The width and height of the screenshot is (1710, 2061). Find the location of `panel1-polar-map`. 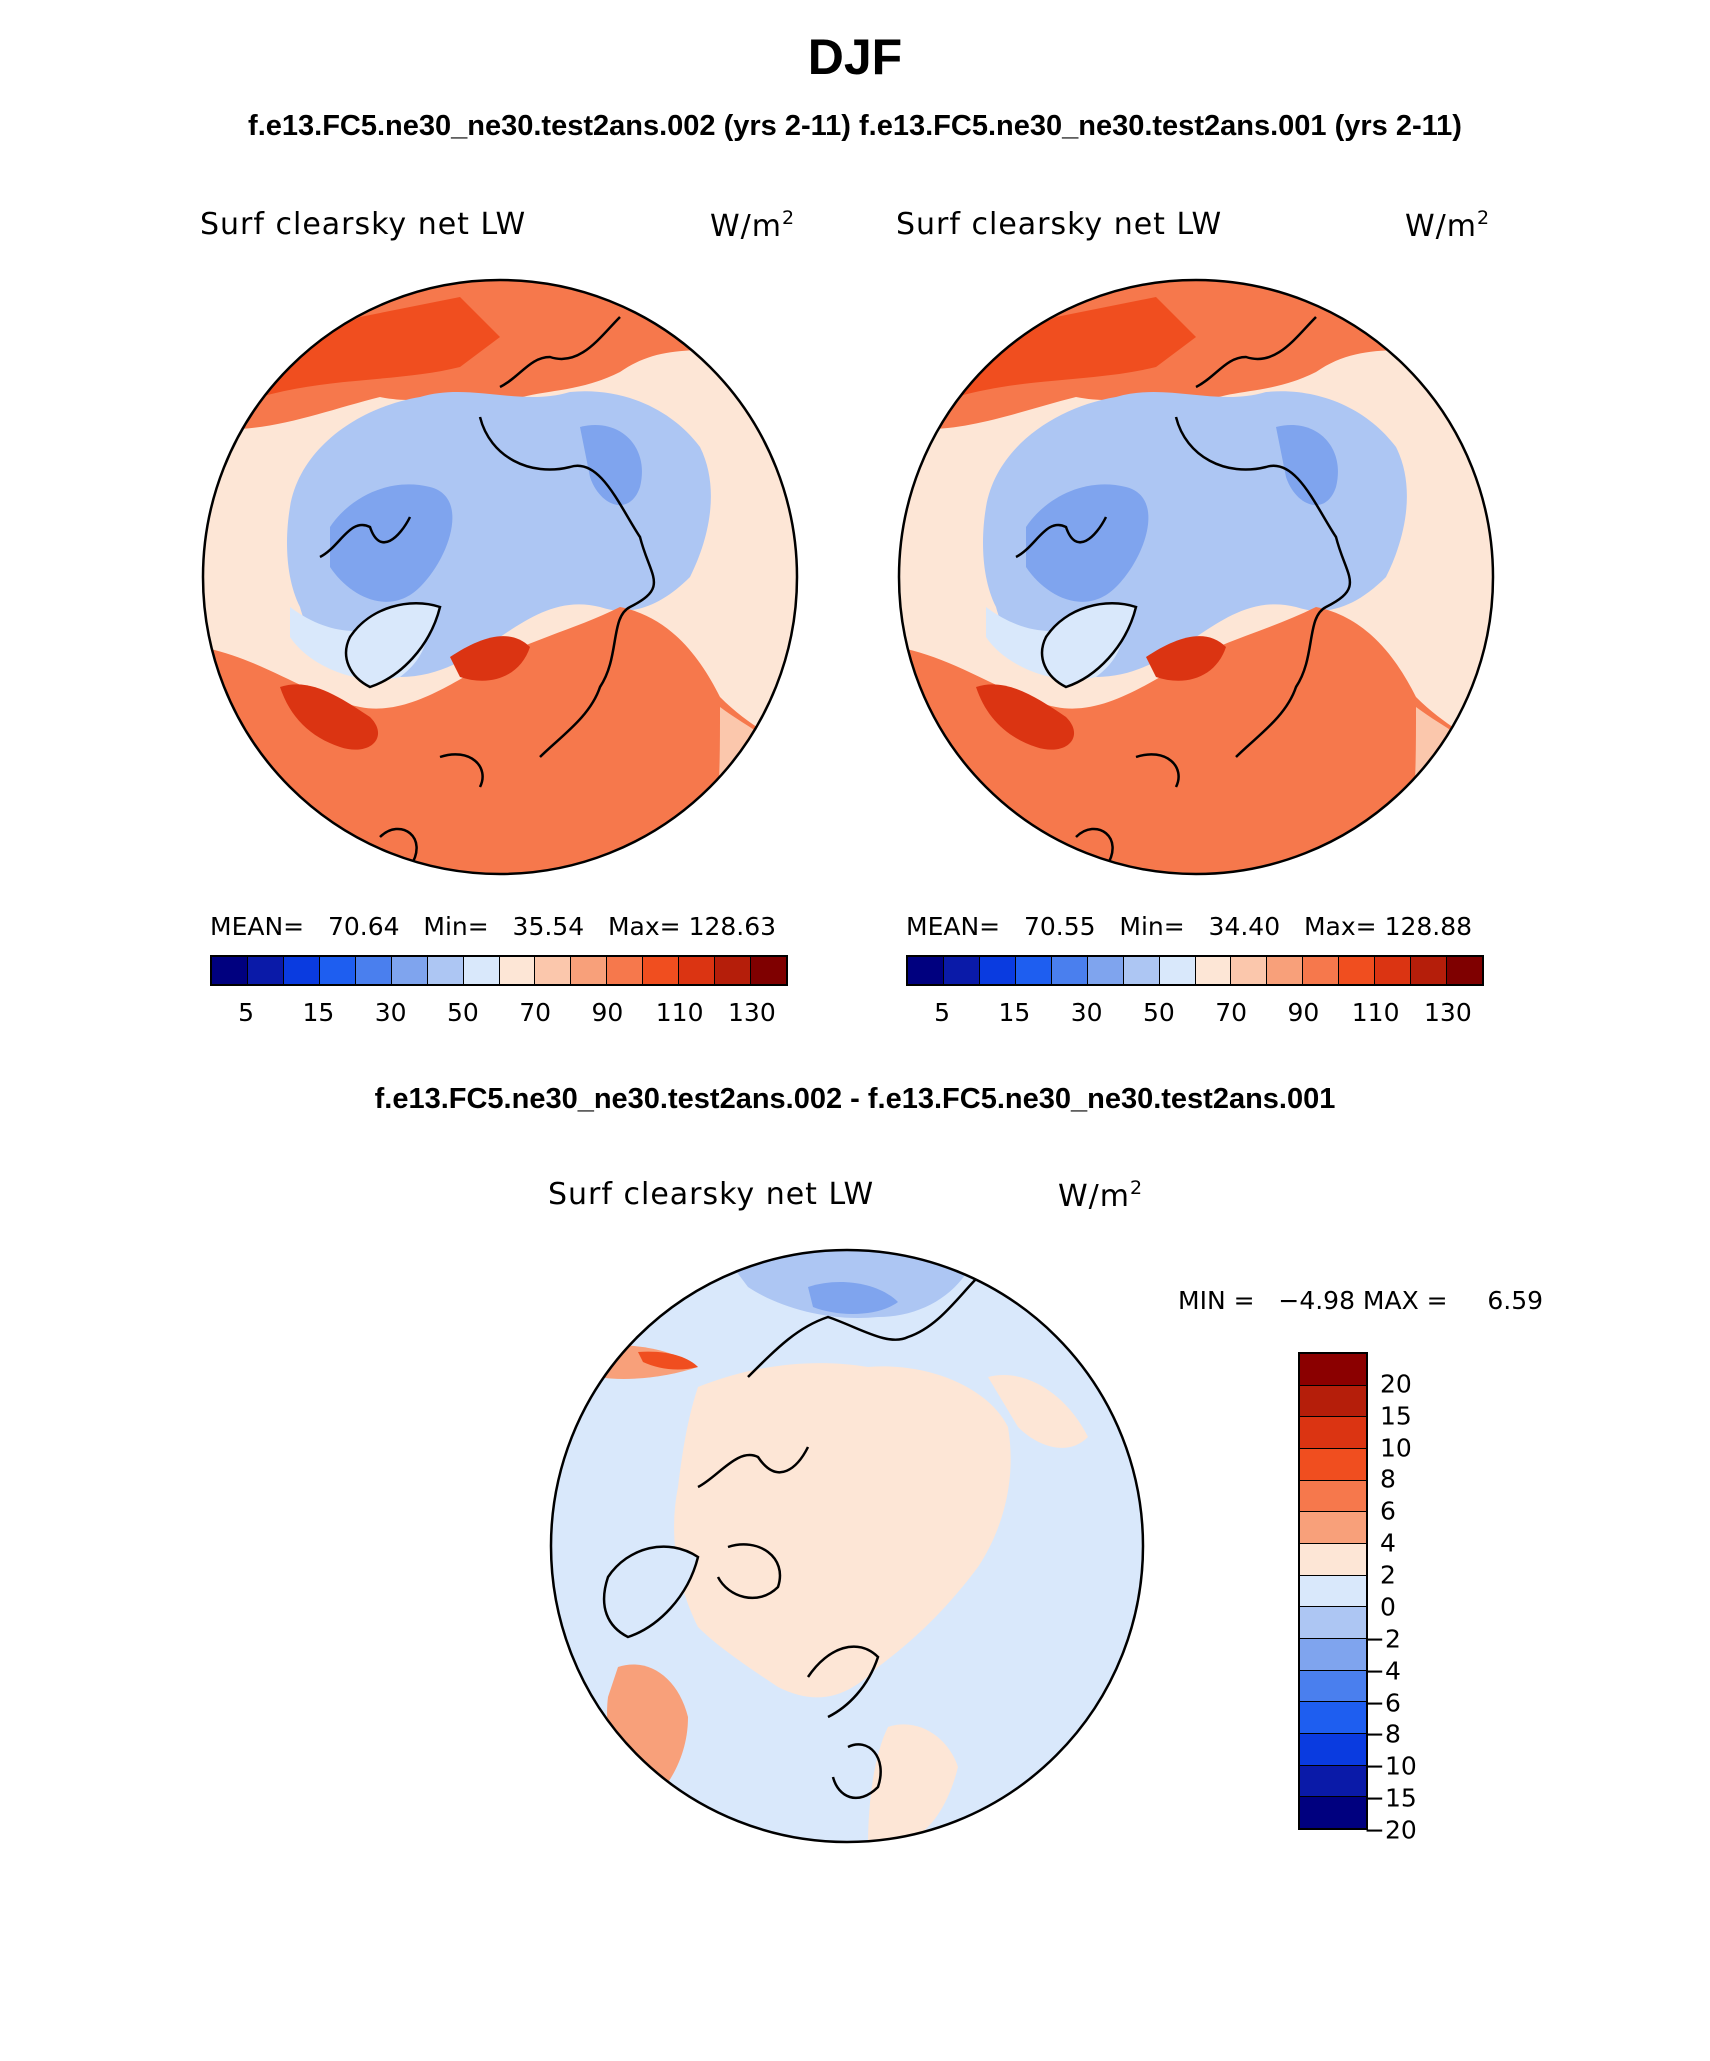

panel1-polar-map is located at coordinates (500, 577).